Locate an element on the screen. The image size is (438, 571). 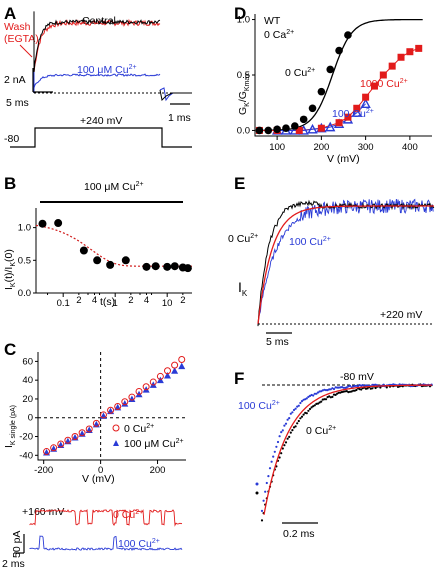
b-xtick-label-1: 1 is located at coordinates (115, 303).